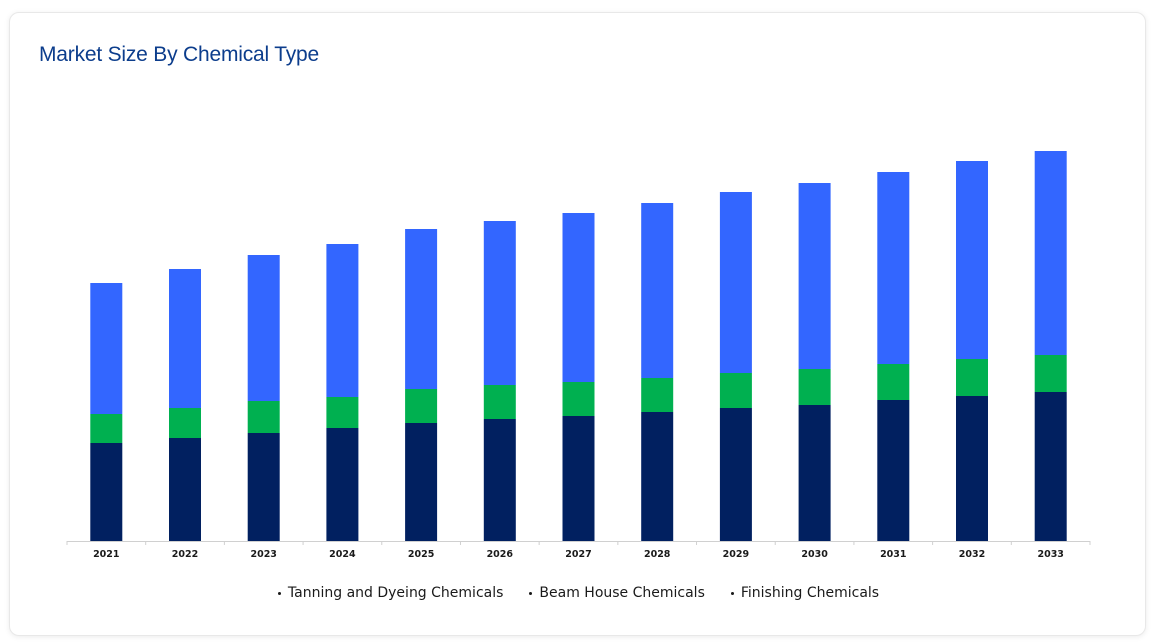  Describe the element at coordinates (179, 54) in the screenshot. I see `chart-title: Market Size By Chemical Type` at that location.